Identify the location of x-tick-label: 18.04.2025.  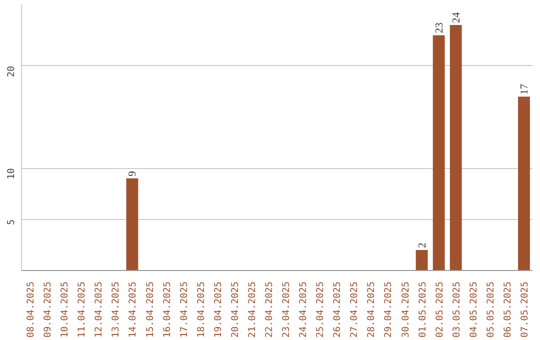
(201, 309).